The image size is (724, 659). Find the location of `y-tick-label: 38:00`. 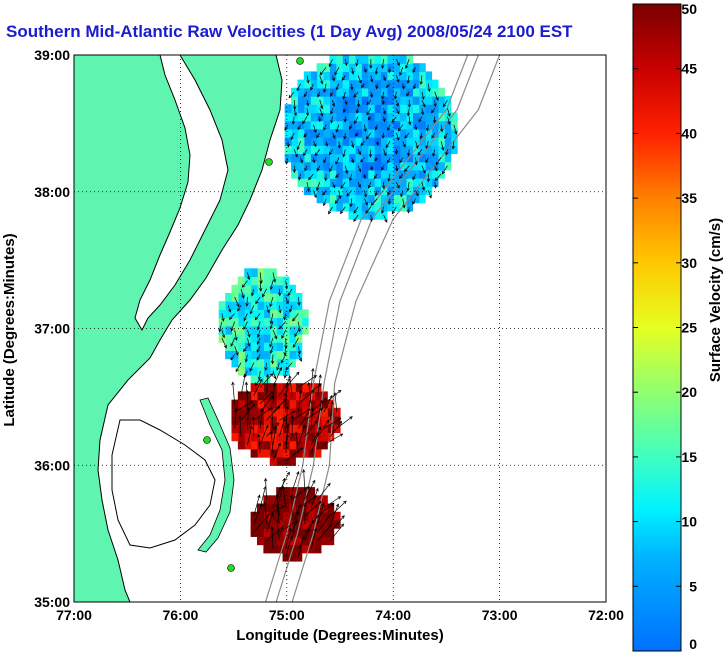

y-tick-label: 38:00 is located at coordinates (52, 192).